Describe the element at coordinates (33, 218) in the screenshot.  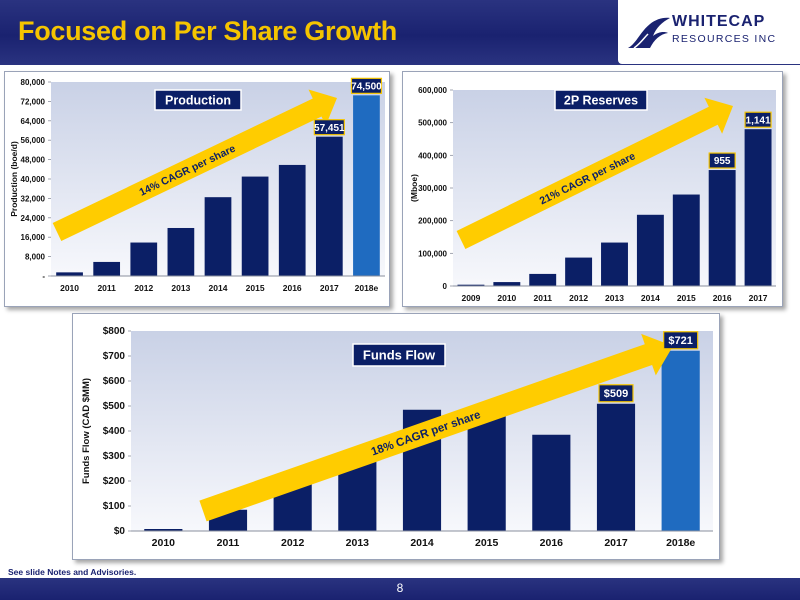
I see `y-tick-label: 24,000` at that location.